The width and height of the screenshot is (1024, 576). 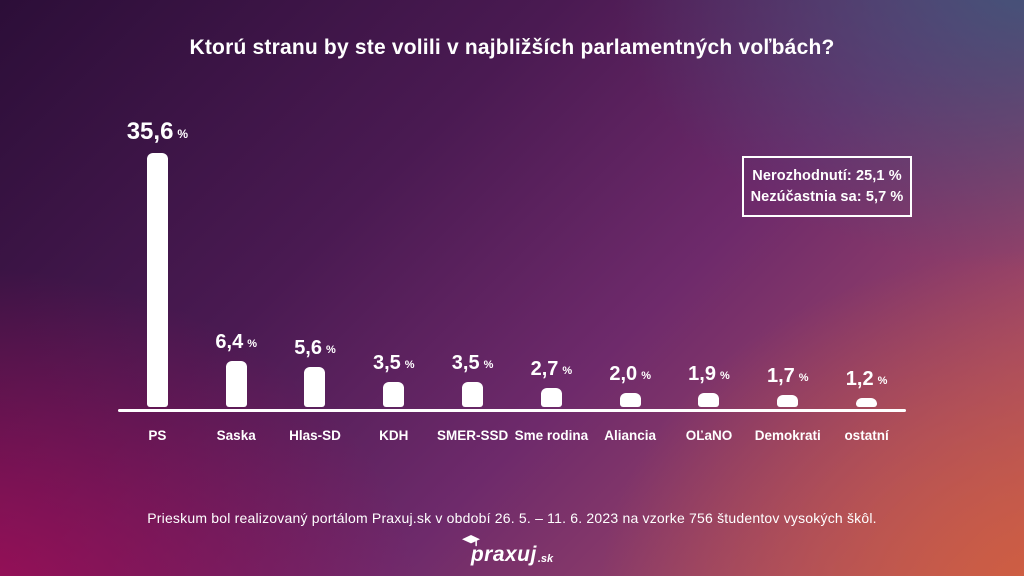 What do you see at coordinates (827, 197) in the screenshot?
I see `legend-line-abstaining: Nezúčastnia sa: 5,7 %` at bounding box center [827, 197].